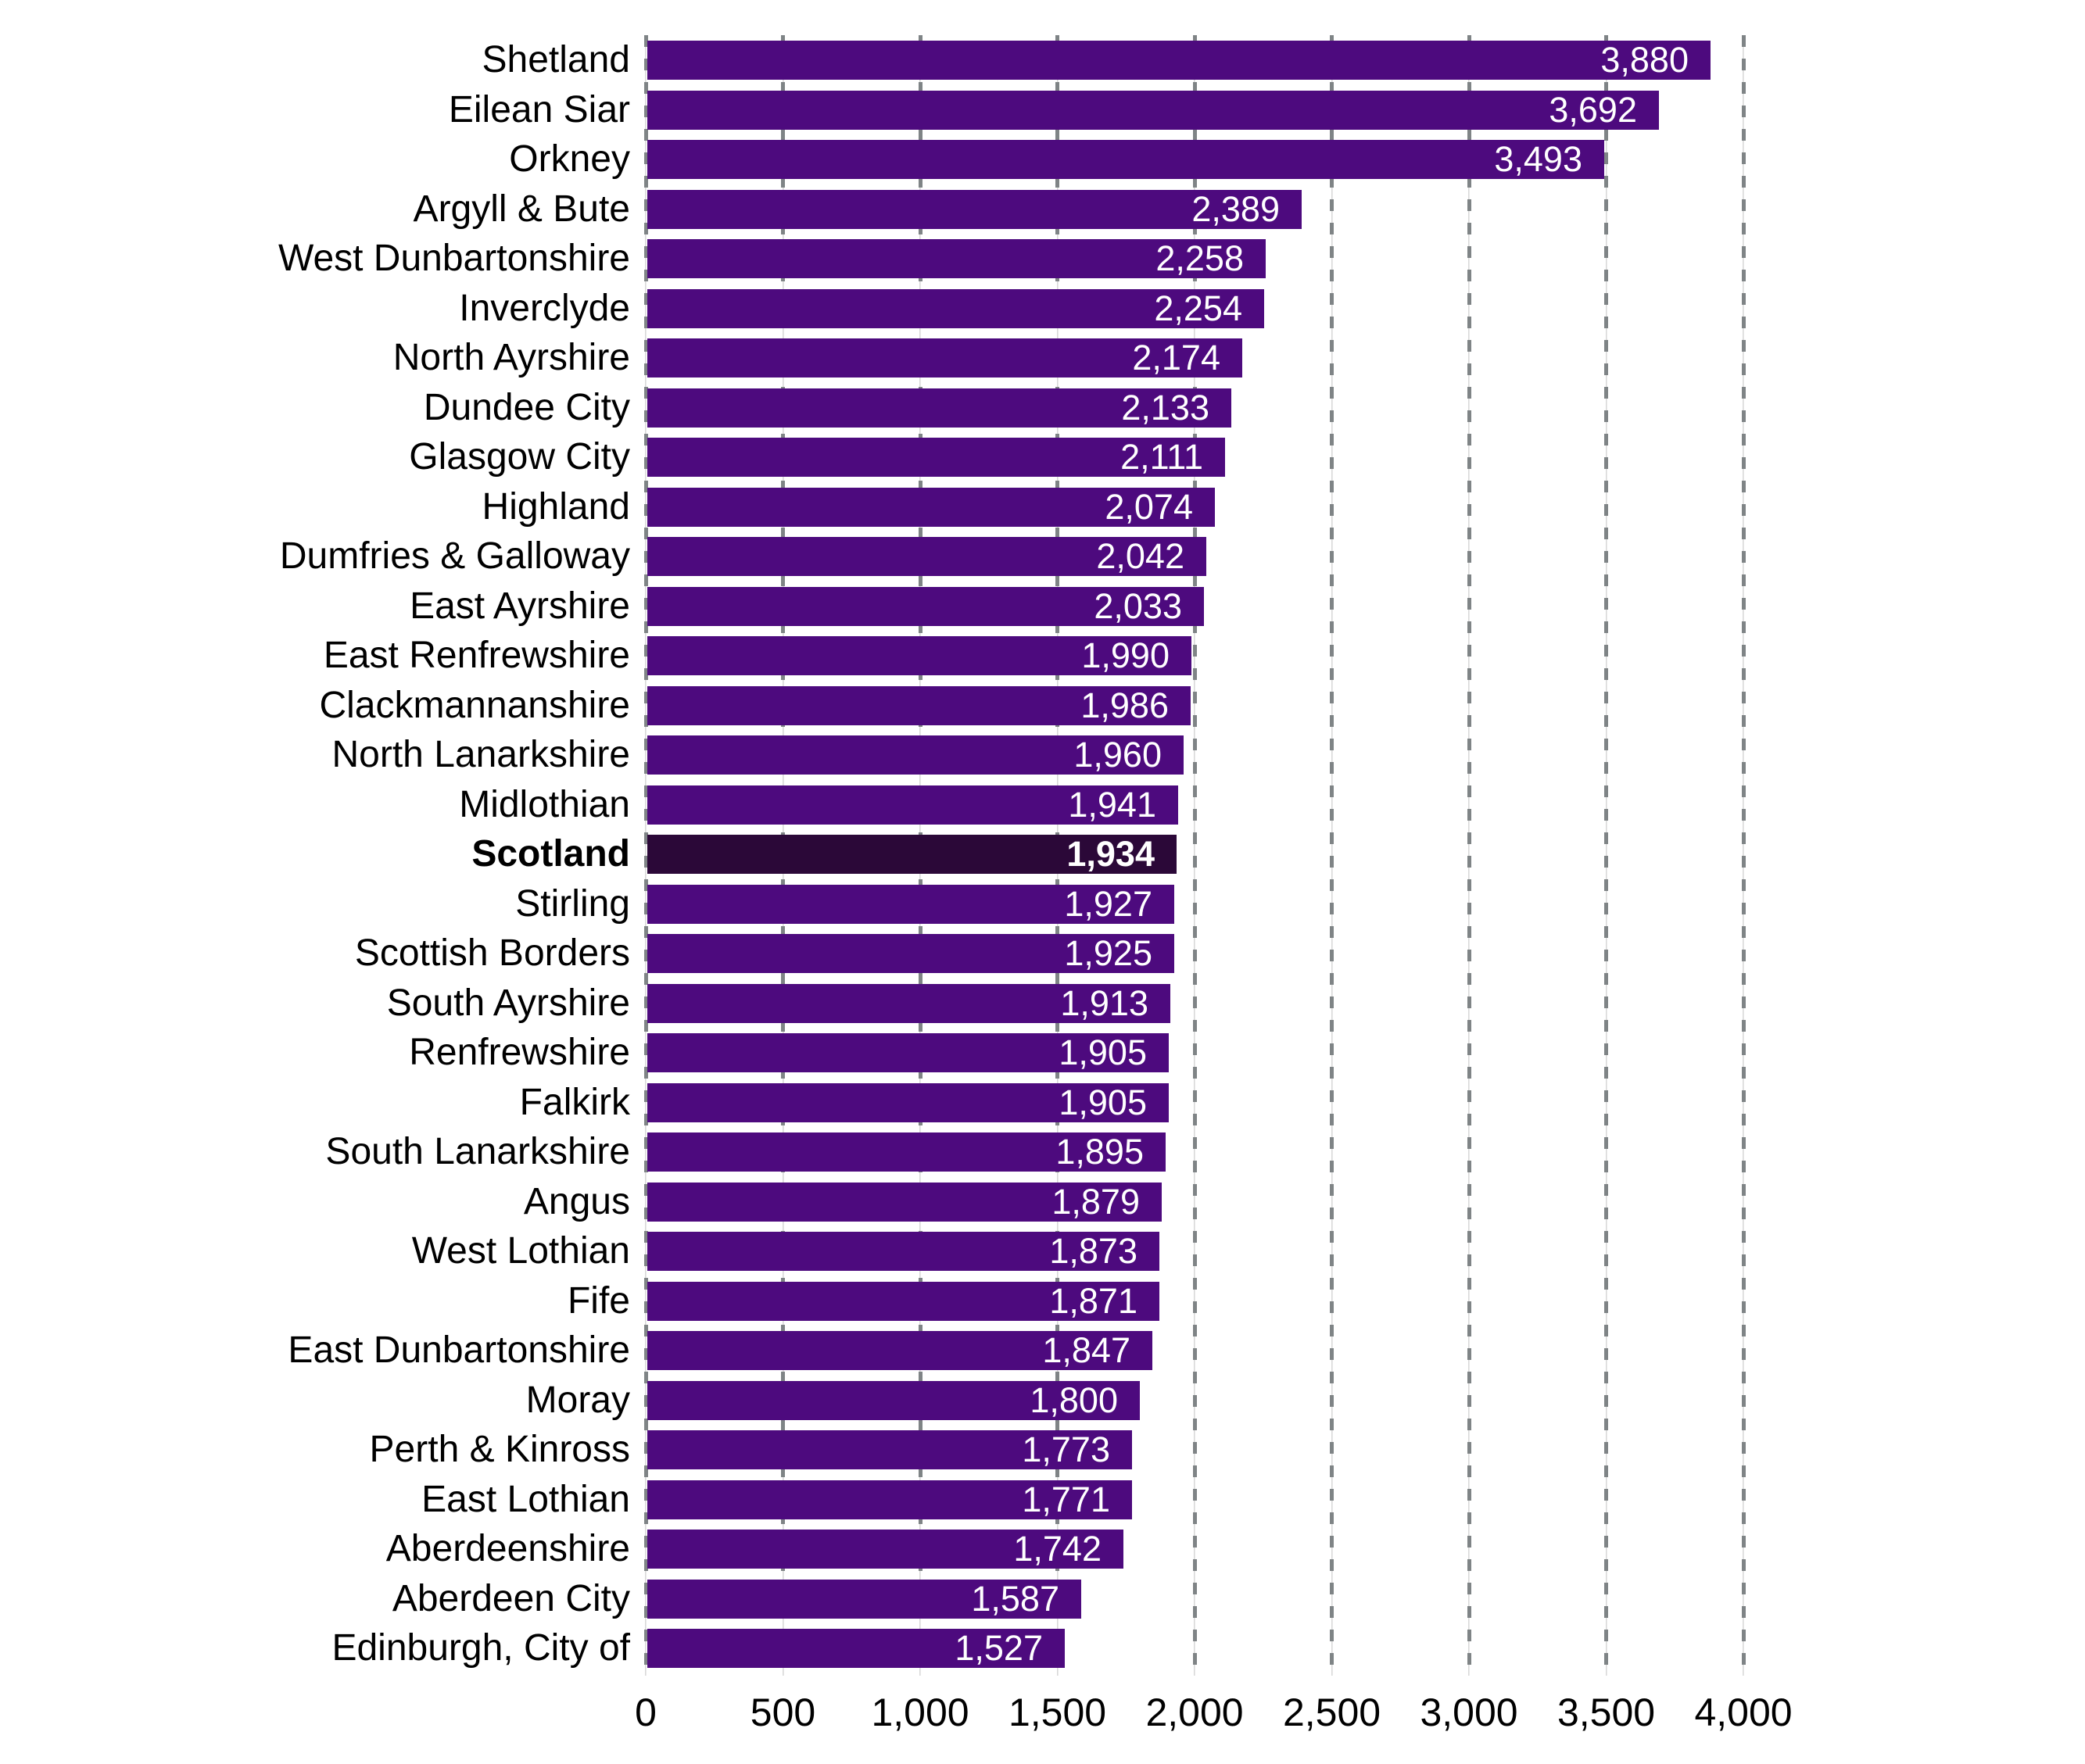 The height and width of the screenshot is (1764, 2085). What do you see at coordinates (899, 1350) in the screenshot?
I see `bar: 1,847` at bounding box center [899, 1350].